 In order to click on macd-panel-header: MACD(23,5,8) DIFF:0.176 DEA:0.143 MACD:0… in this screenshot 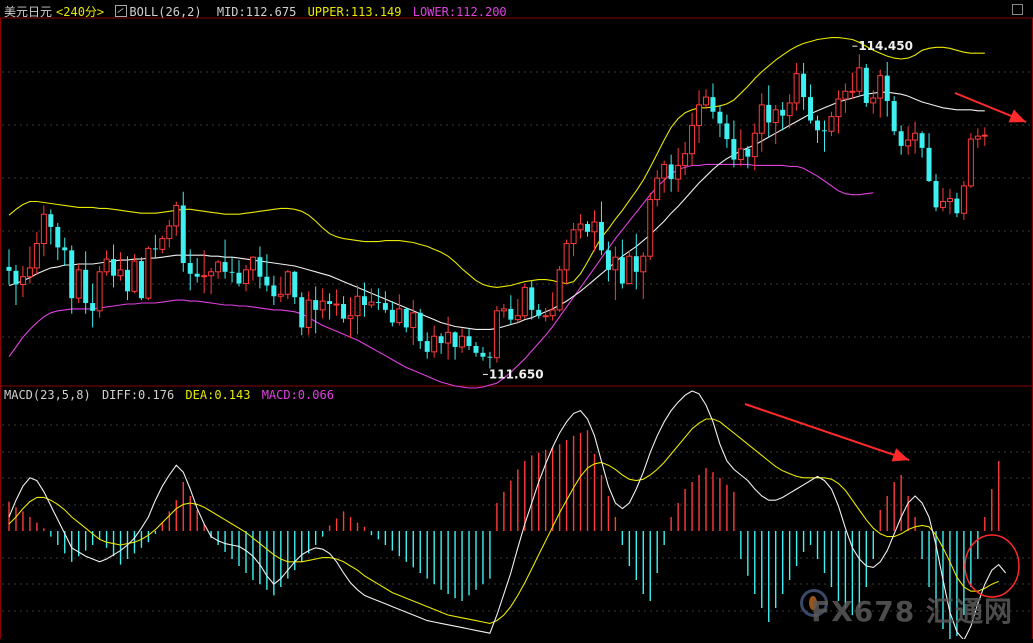, I will do `click(171, 395)`.